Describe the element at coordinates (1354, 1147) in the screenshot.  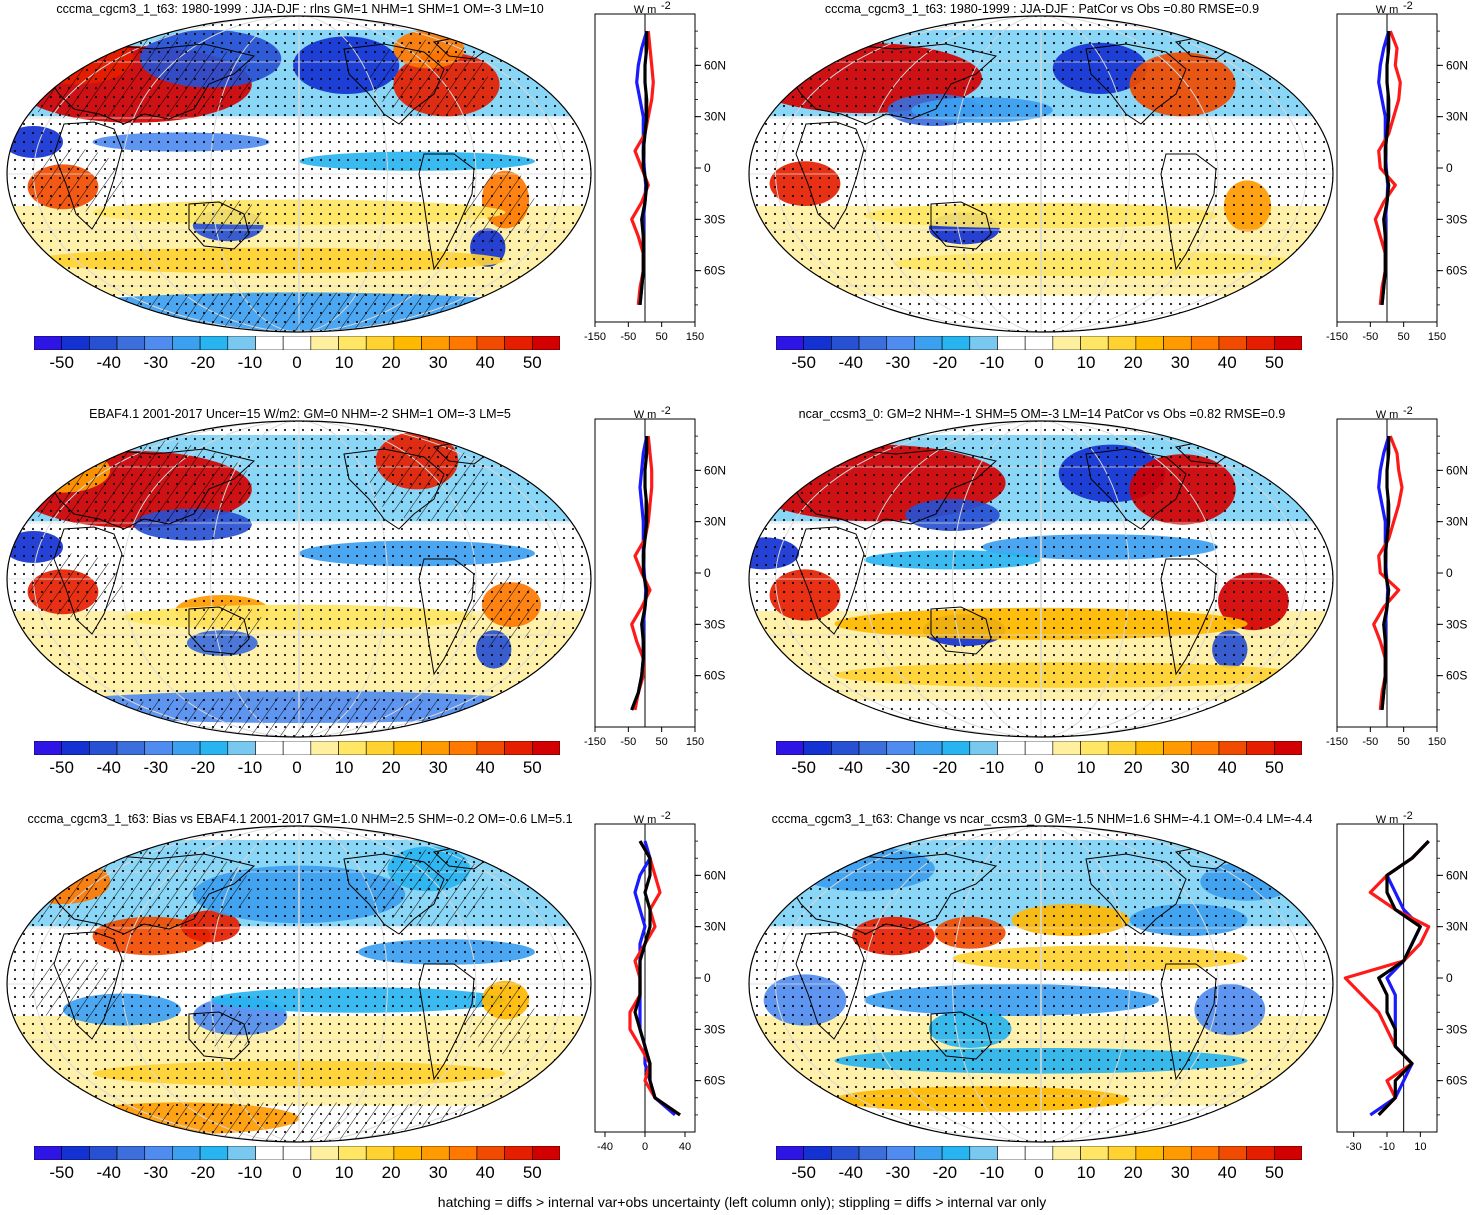
I see `profile-x-tick-label: -30` at that location.